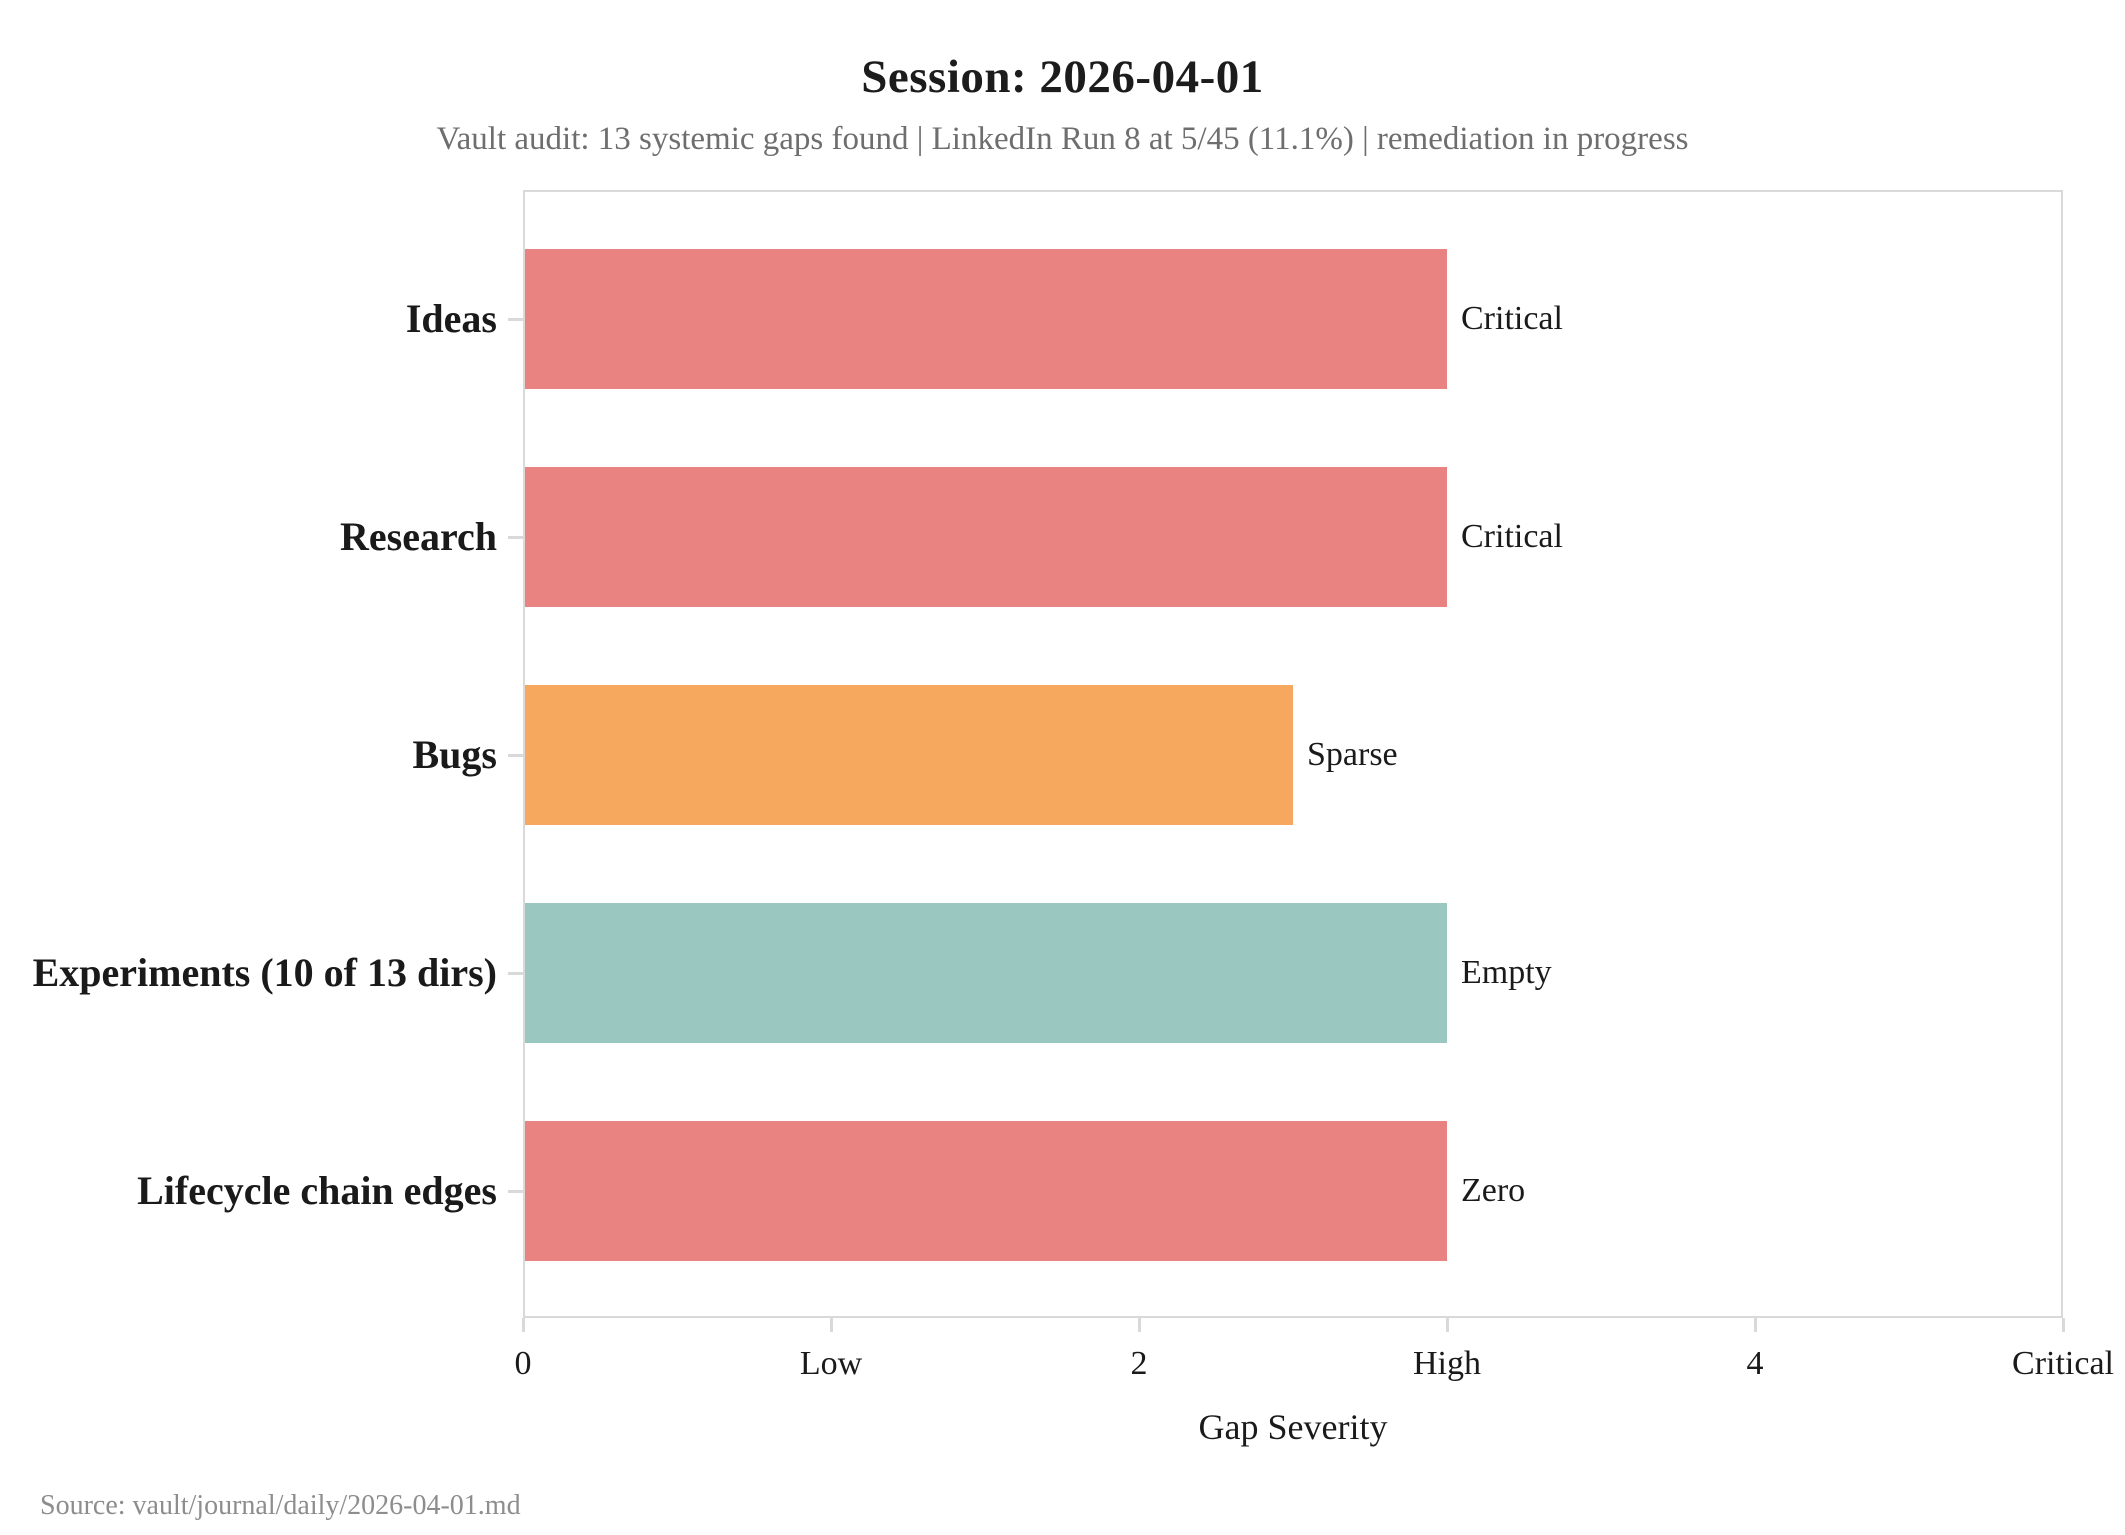 The image size is (2125, 1535). Describe the element at coordinates (317, 1190) in the screenshot. I see `y-tick-label-lifecycle-chain-edges: Lifecycle chain edges` at that location.